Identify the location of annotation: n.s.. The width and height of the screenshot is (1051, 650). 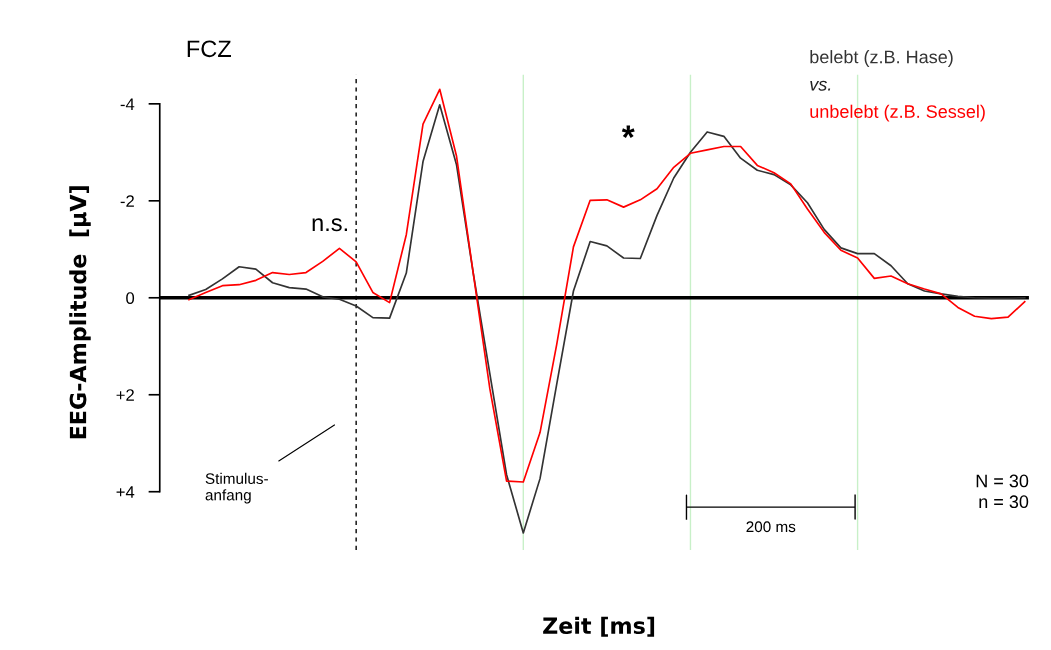
(329, 225).